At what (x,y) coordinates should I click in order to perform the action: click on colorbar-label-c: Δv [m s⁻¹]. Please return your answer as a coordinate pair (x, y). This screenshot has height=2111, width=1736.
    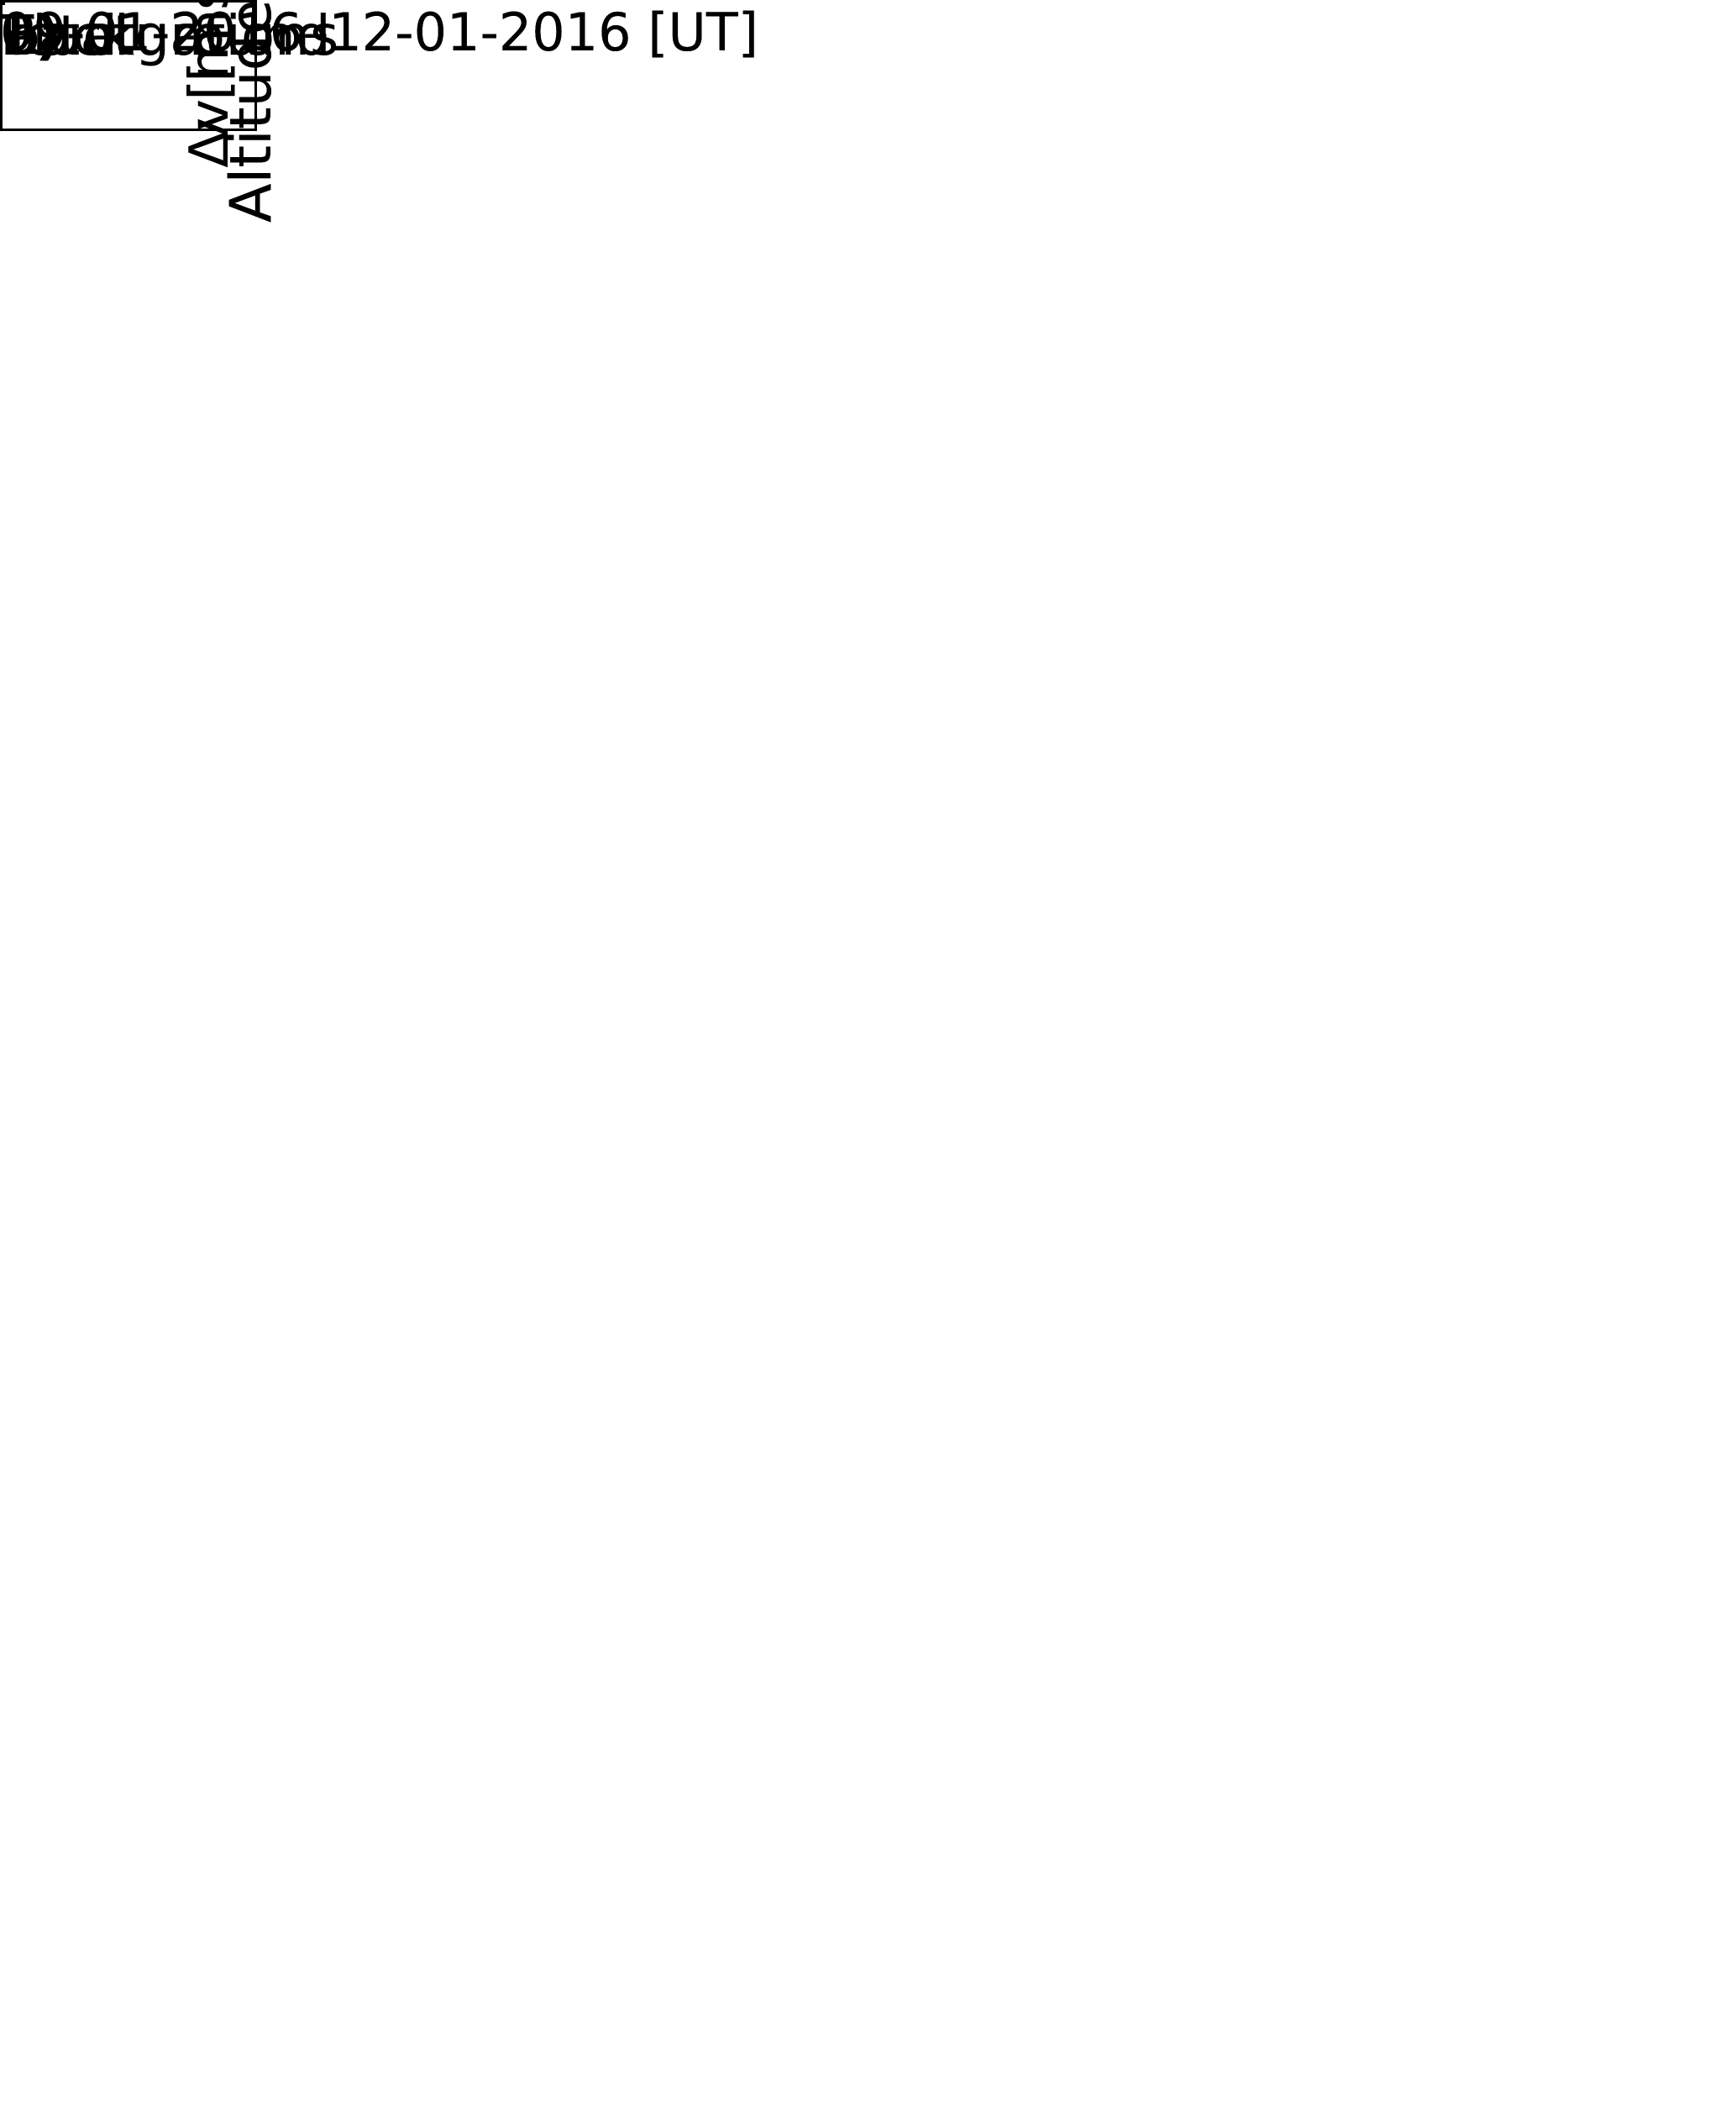
    Looking at the image, I should click on (210, 84).